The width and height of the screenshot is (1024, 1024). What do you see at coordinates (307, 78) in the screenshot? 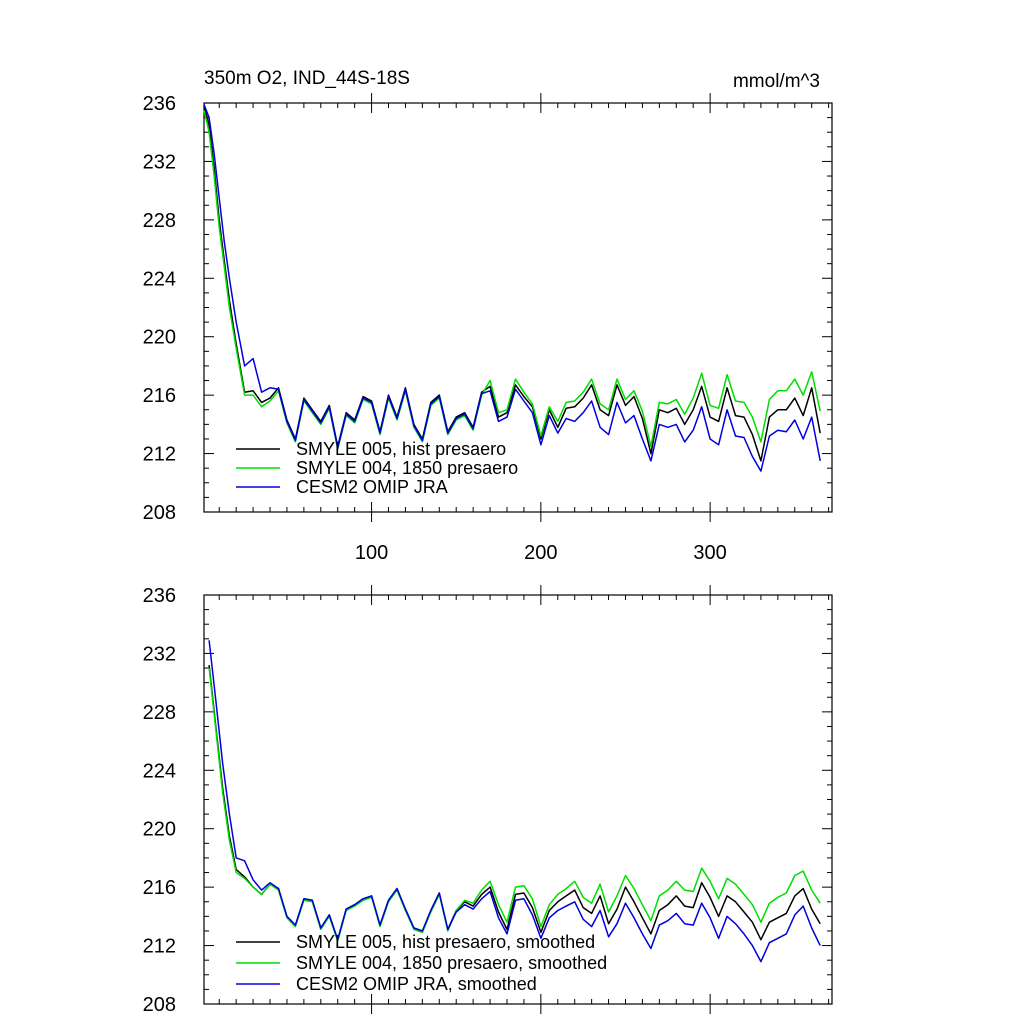
I see `chart-title: 350m O2, IND_44S-18S` at bounding box center [307, 78].